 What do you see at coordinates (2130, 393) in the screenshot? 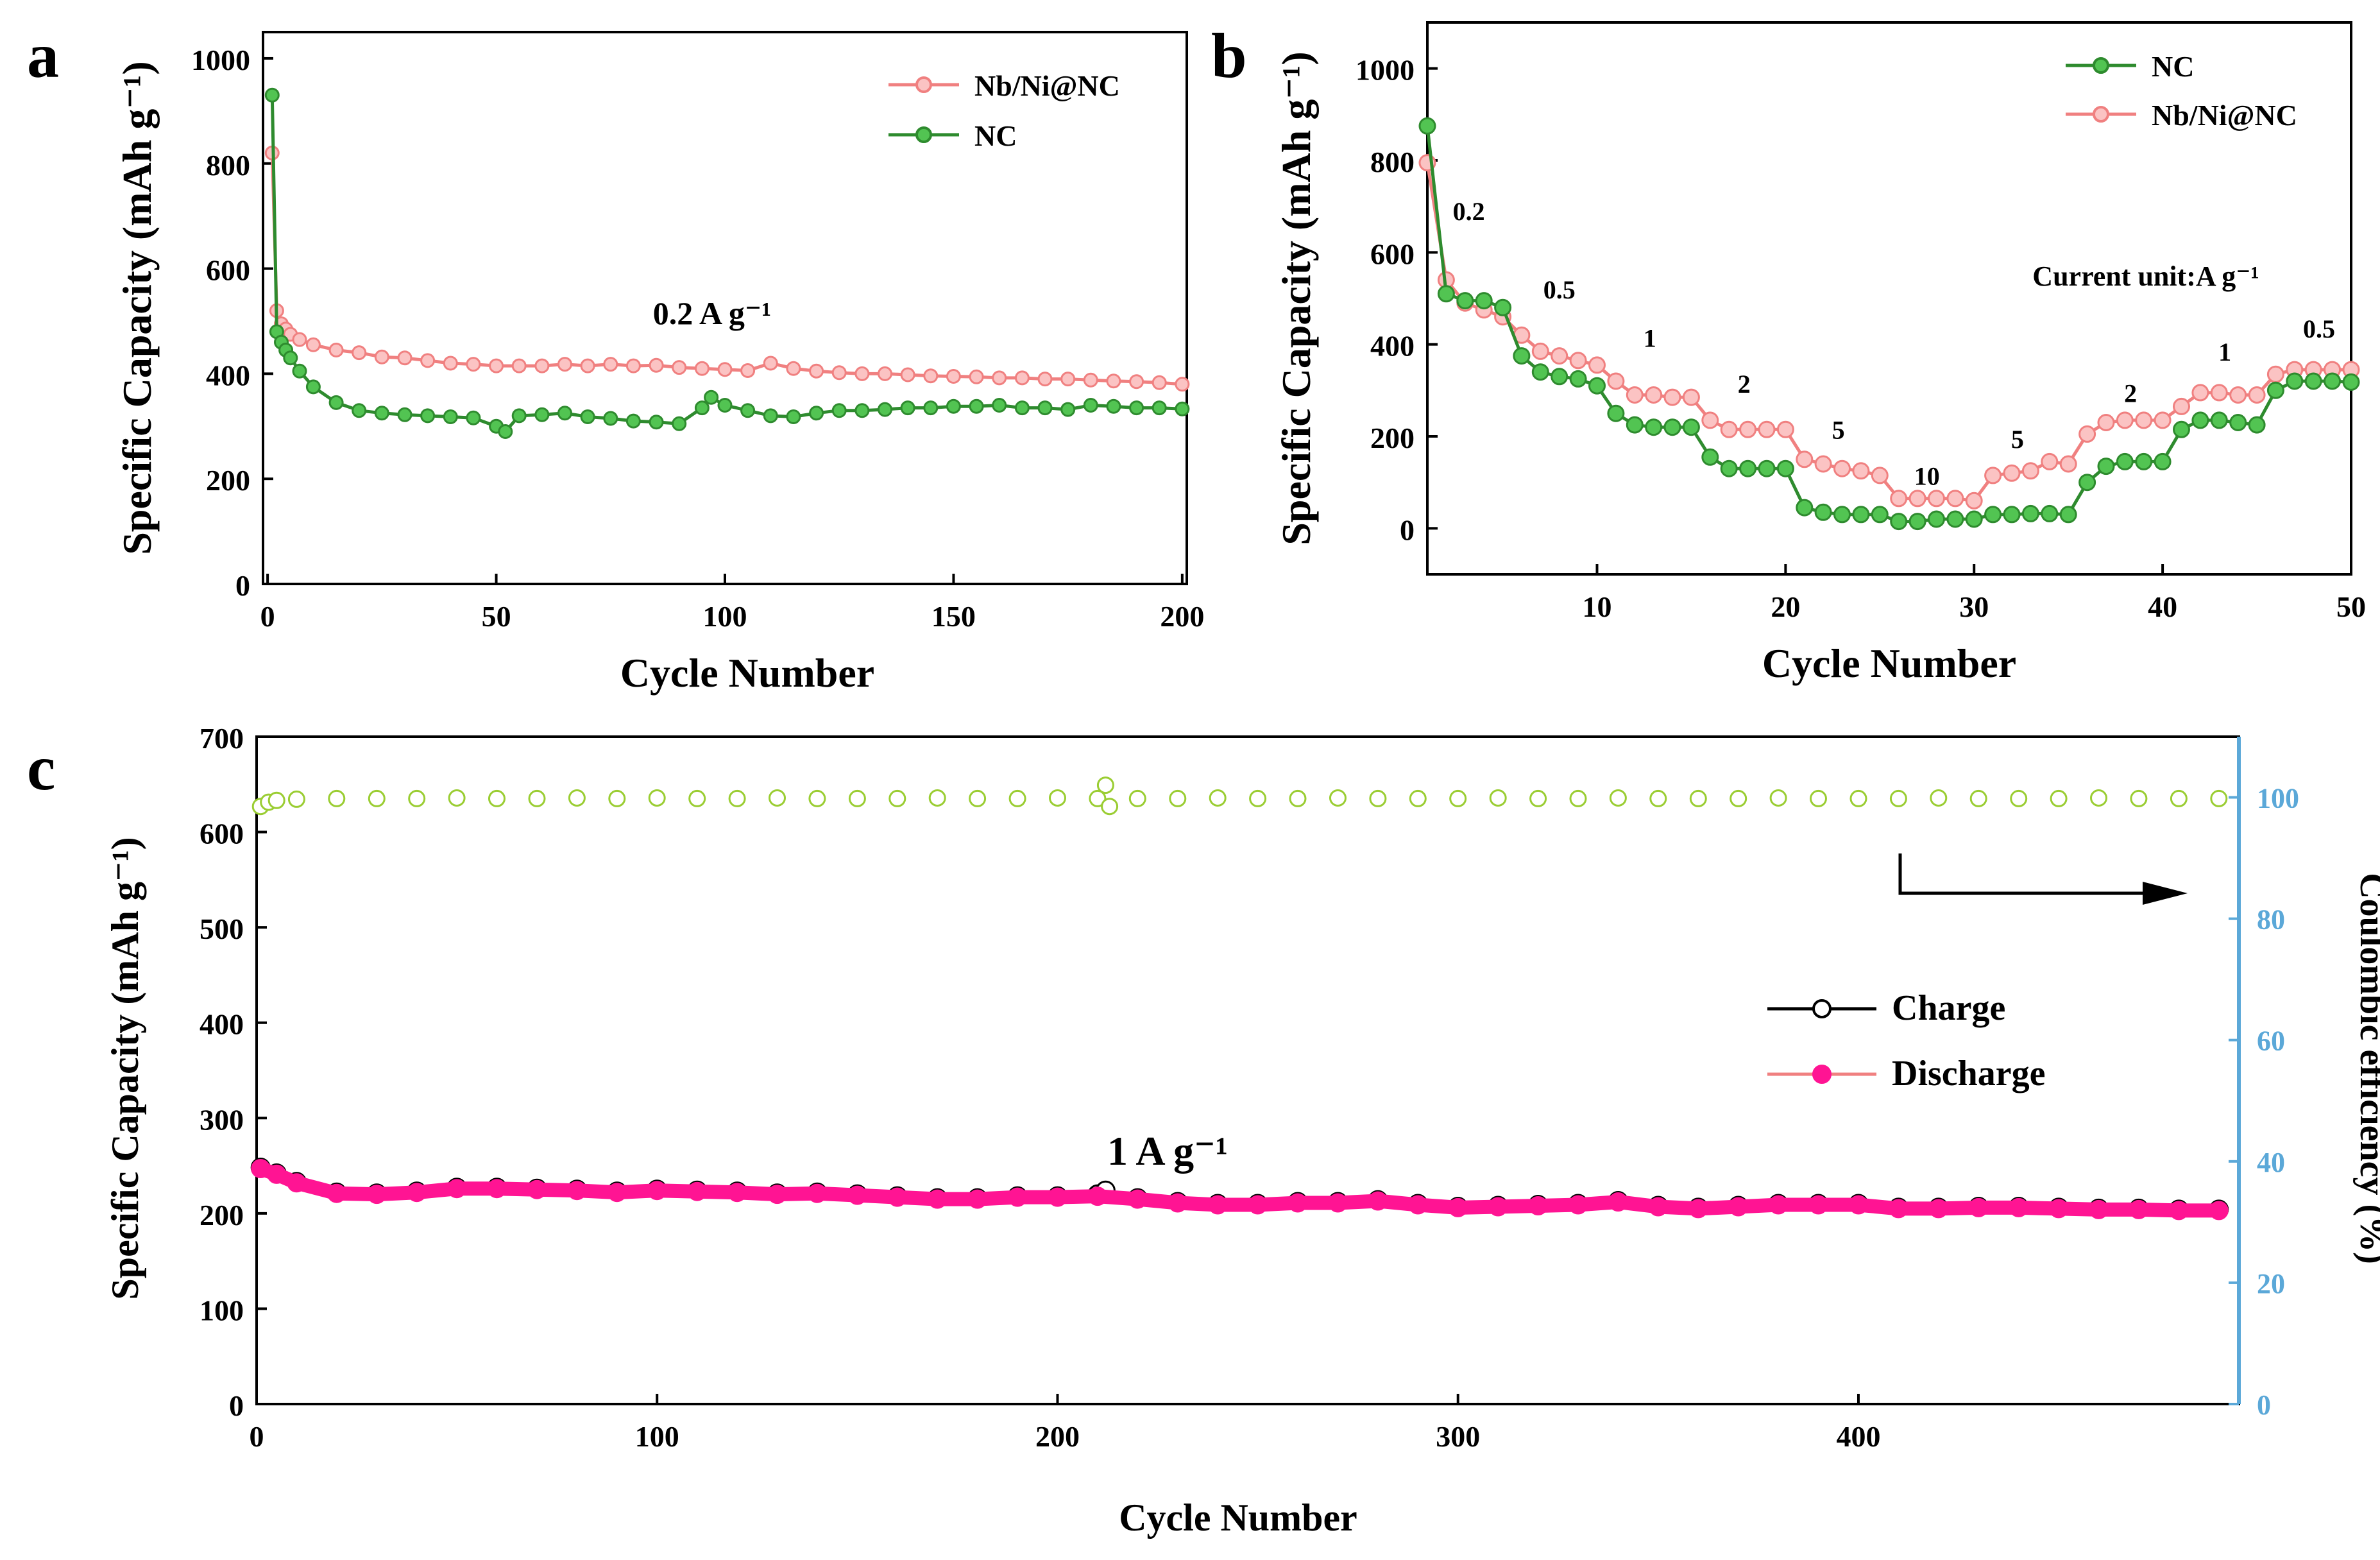
I see `rate-label: 2` at bounding box center [2130, 393].